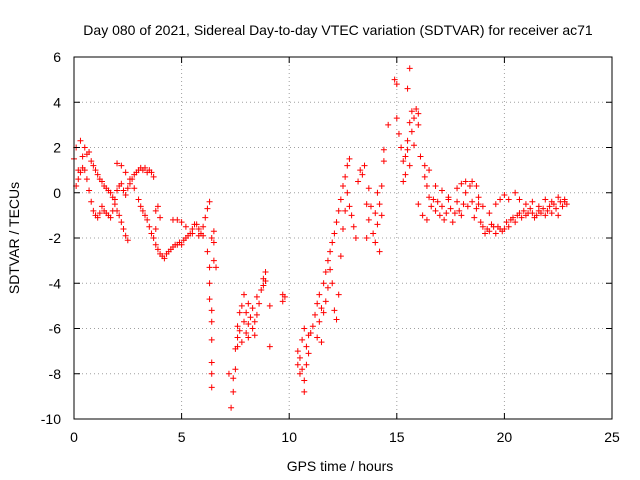 The height and width of the screenshot is (480, 640). I want to click on y-tick-label: 4, so click(57, 102).